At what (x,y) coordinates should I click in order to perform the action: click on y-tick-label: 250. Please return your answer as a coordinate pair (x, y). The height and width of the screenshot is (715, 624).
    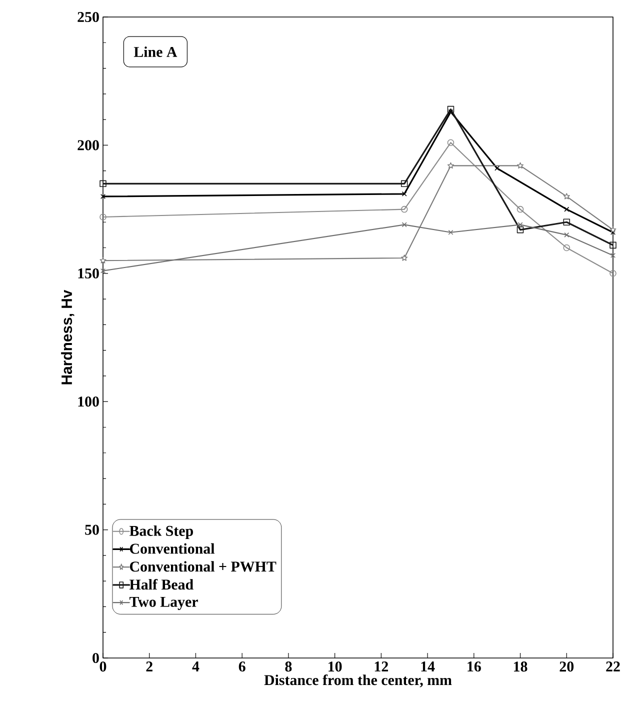
    Looking at the image, I should click on (89, 17).